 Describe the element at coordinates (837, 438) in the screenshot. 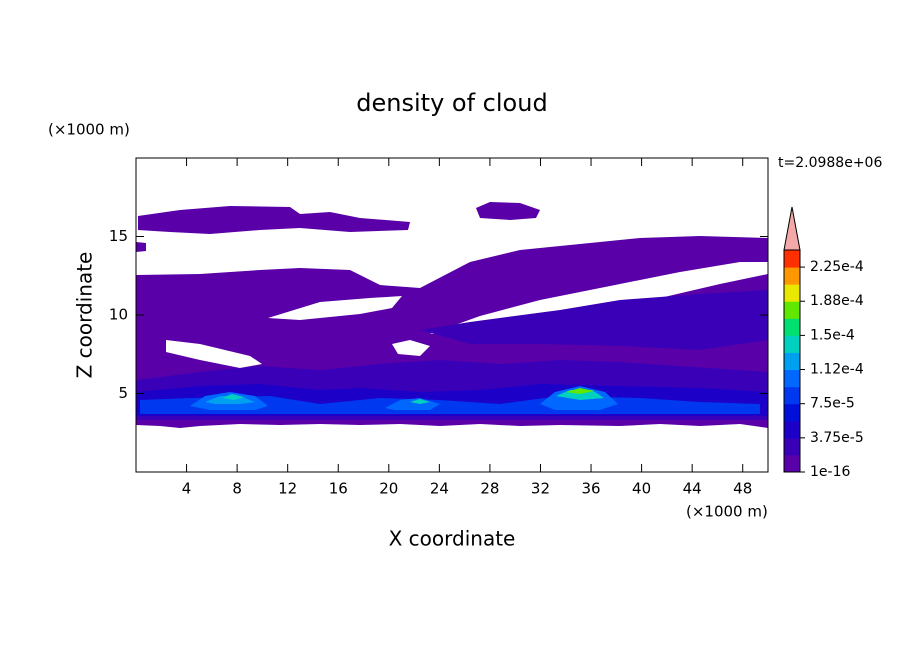

I see `colorbar-tick-label: 3.75e-5` at that location.